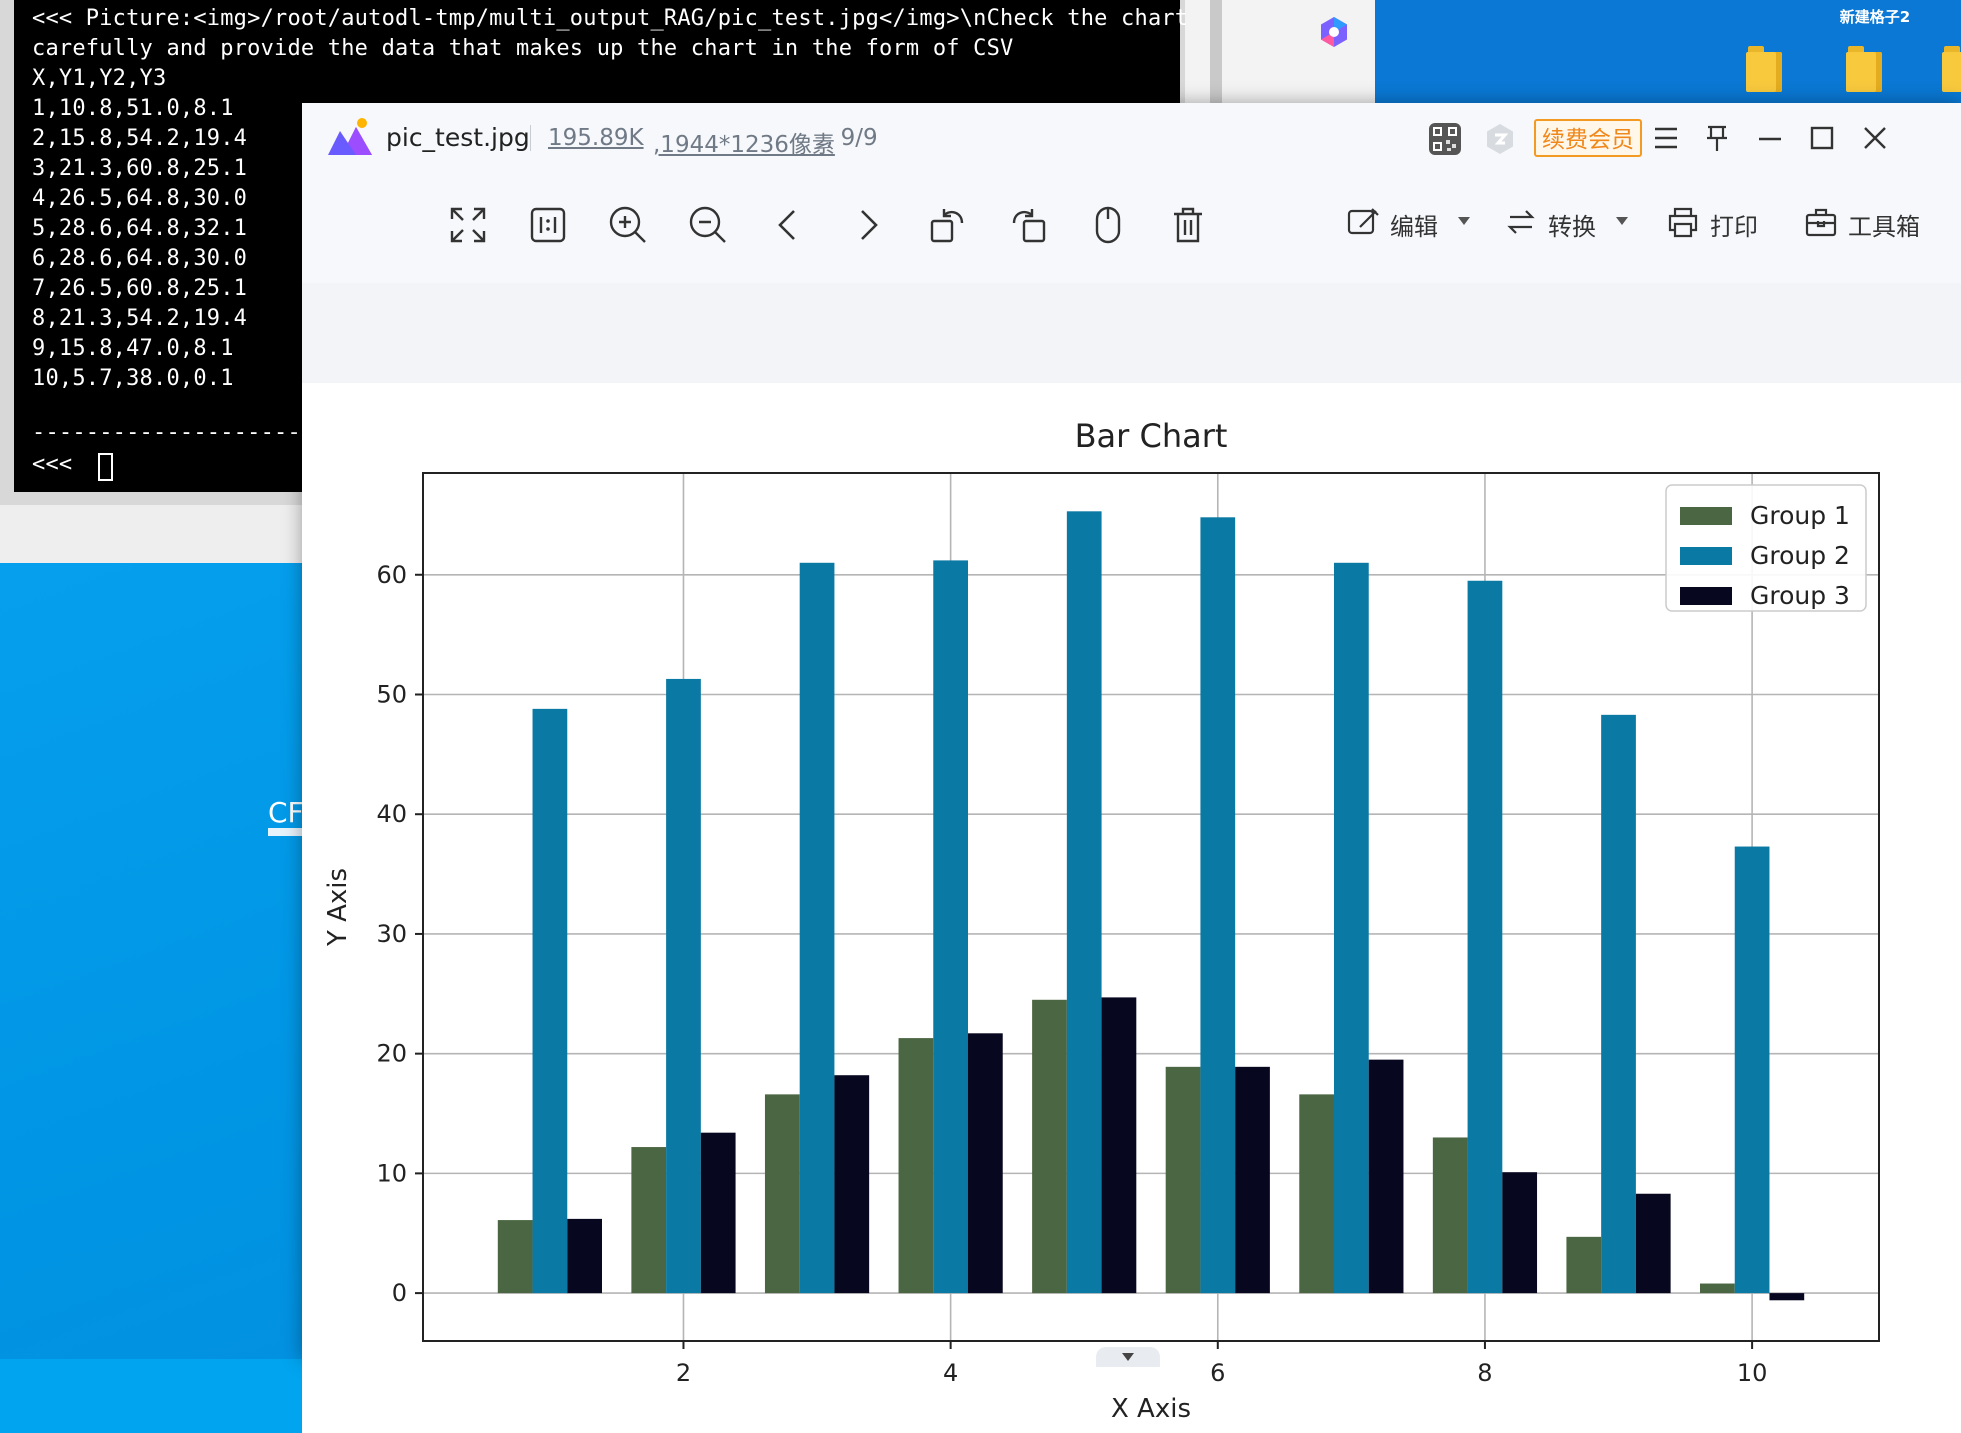  What do you see at coordinates (1821, 222) in the screenshot?
I see `toolbox-icon` at bounding box center [1821, 222].